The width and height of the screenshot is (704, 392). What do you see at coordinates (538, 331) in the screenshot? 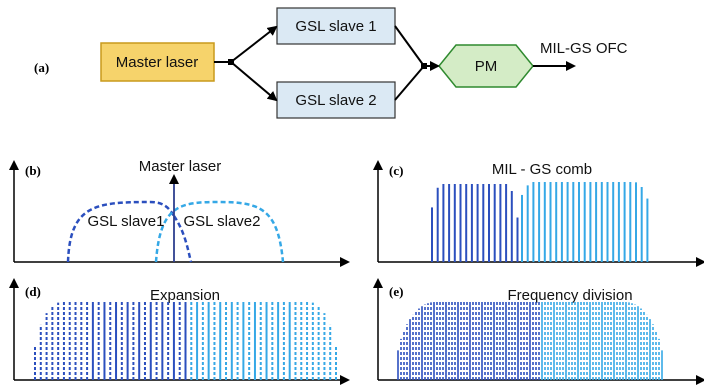
I see `panel-e: (e) Frequency division` at bounding box center [538, 331].